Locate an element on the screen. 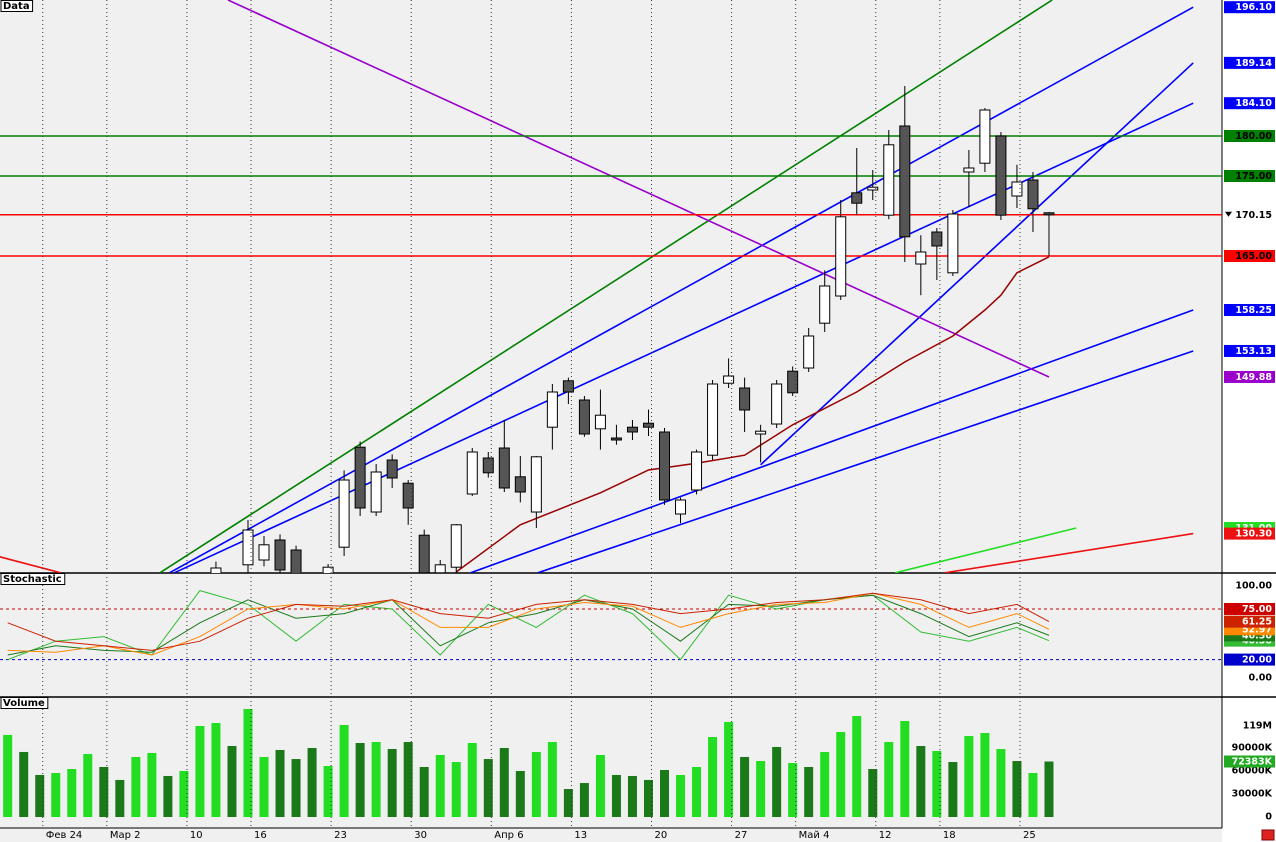  axis-tag: 72383K is located at coordinates (1252, 761).